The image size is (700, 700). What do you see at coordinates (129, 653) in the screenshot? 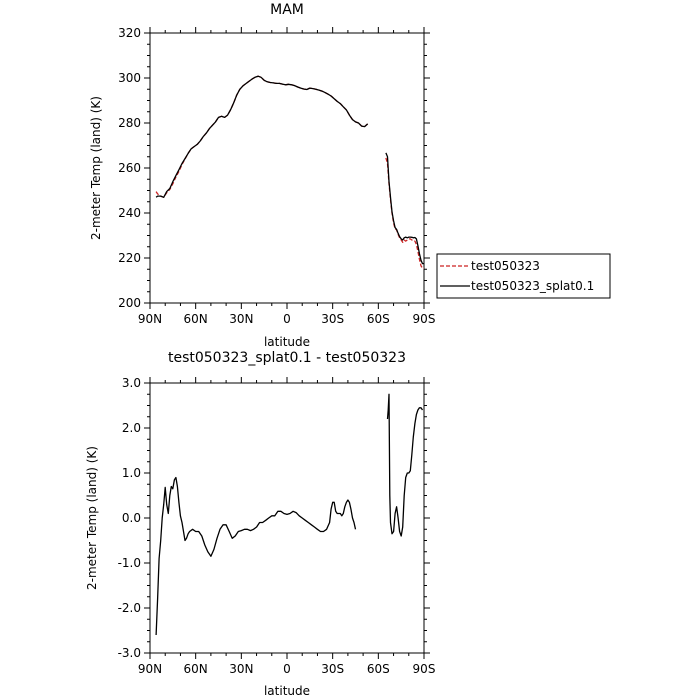
I see `bottom-ytick-label: -3.0` at bounding box center [129, 653].